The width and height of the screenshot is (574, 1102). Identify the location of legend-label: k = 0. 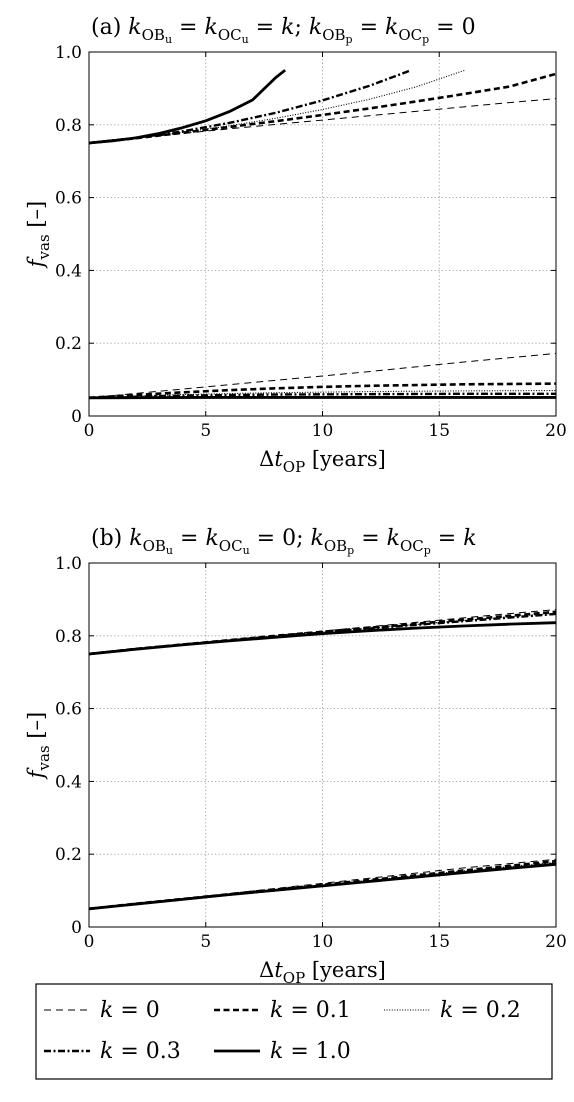
(130, 1010).